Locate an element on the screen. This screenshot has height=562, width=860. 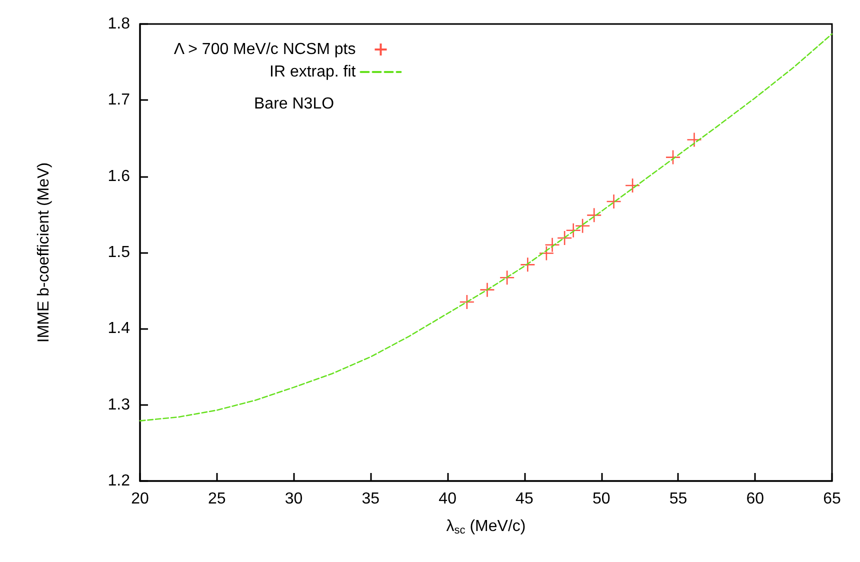
y-tick-label: 1.2 is located at coordinates (119, 481).